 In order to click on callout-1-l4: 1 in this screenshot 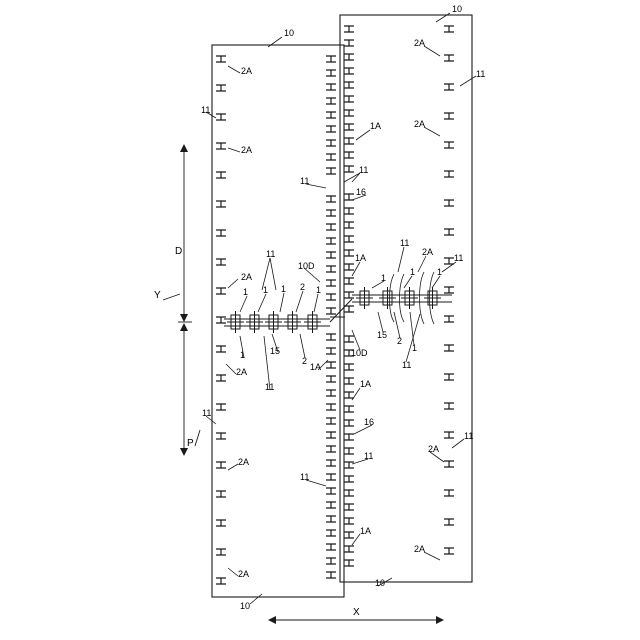, I will do `click(319, 290)`.